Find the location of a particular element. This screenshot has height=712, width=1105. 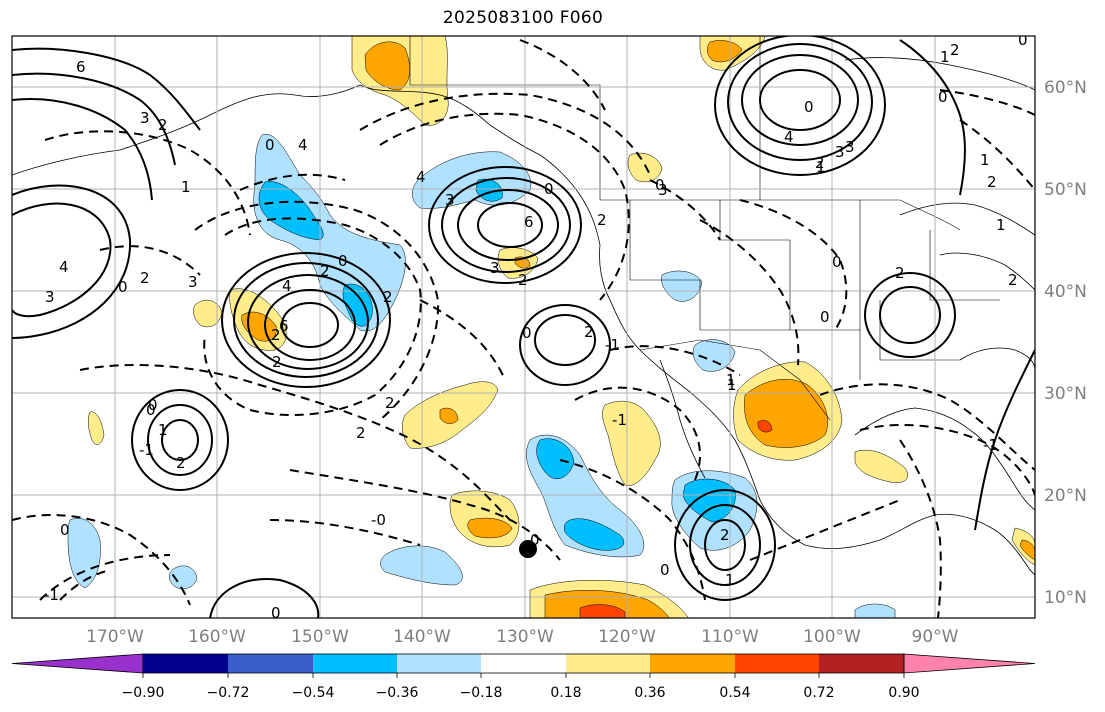

longitude-label: 170°W is located at coordinates (115, 637).